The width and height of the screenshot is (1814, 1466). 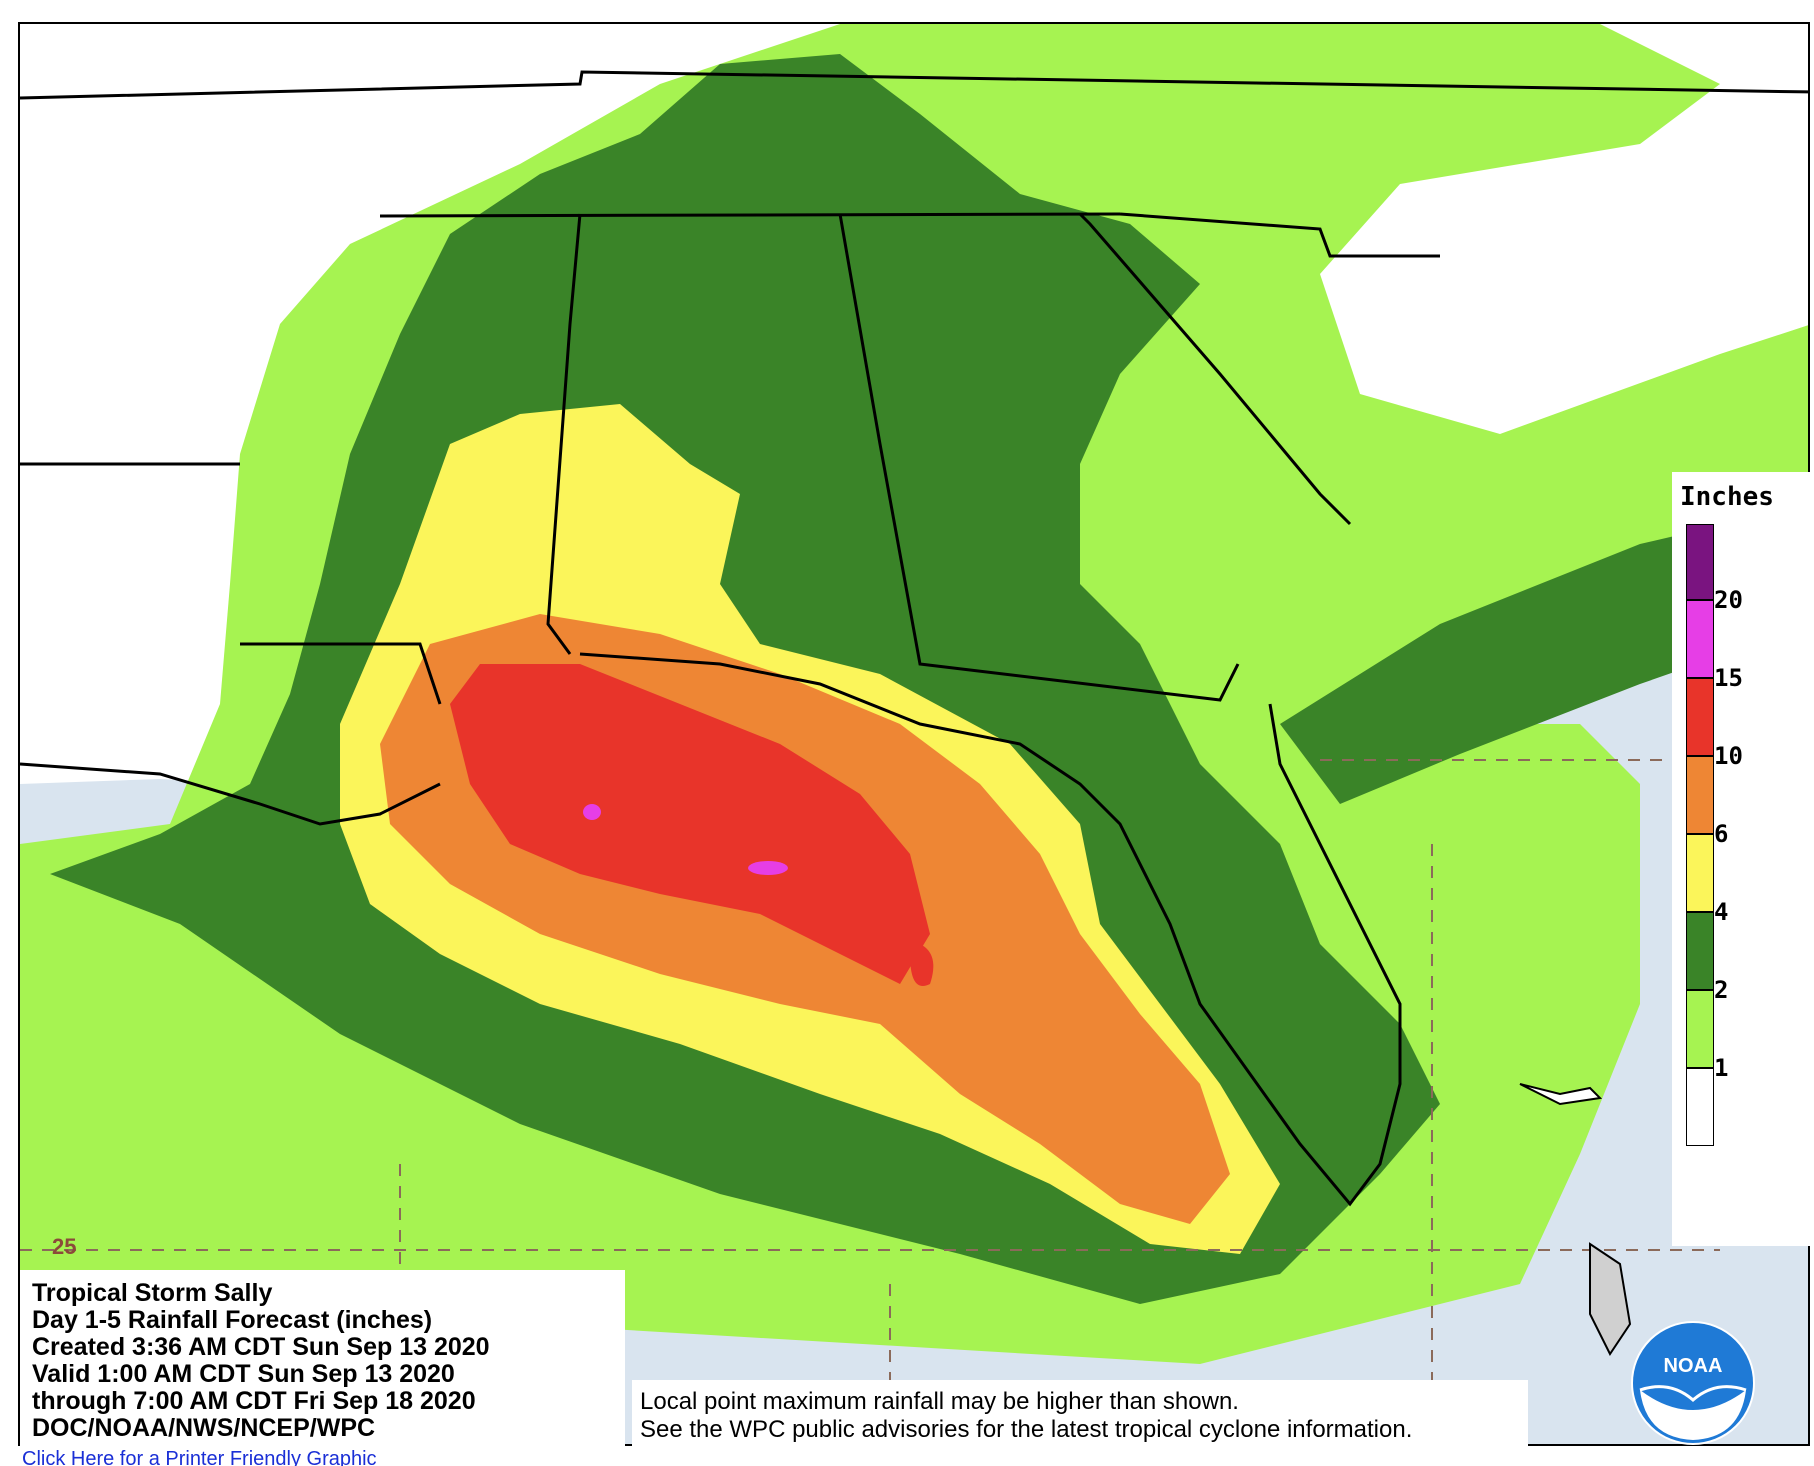 What do you see at coordinates (1728, 600) in the screenshot?
I see `legend-tick: 20` at bounding box center [1728, 600].